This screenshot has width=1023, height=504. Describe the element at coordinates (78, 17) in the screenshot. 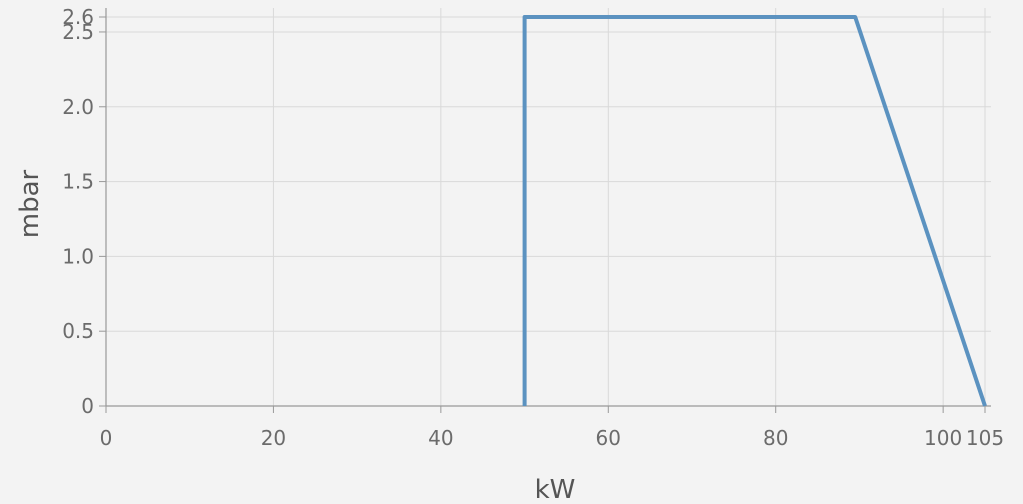

I see `y-tick-label: 2.6` at that location.